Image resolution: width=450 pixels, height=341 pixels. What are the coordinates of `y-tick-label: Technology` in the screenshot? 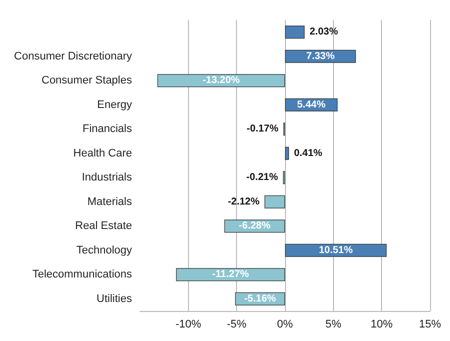 It's located at (104, 250).